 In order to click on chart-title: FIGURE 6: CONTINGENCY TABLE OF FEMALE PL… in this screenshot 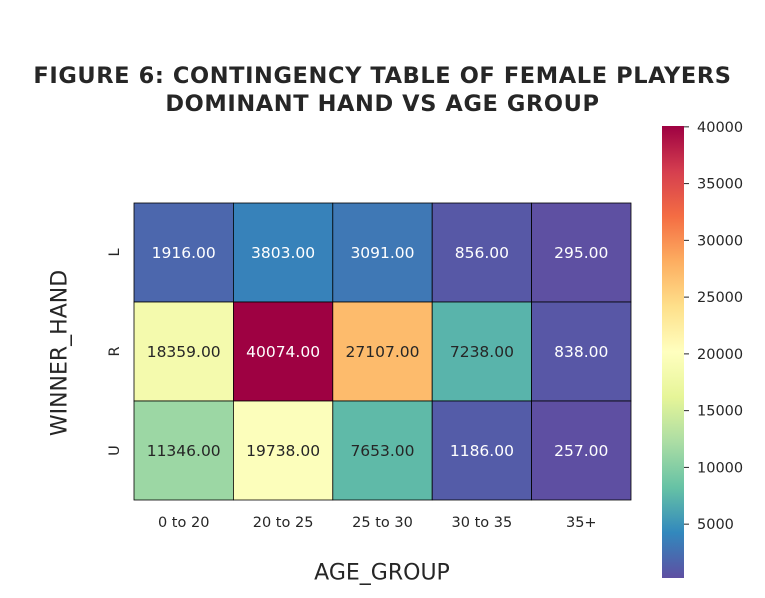, I will do `click(382, 90)`.